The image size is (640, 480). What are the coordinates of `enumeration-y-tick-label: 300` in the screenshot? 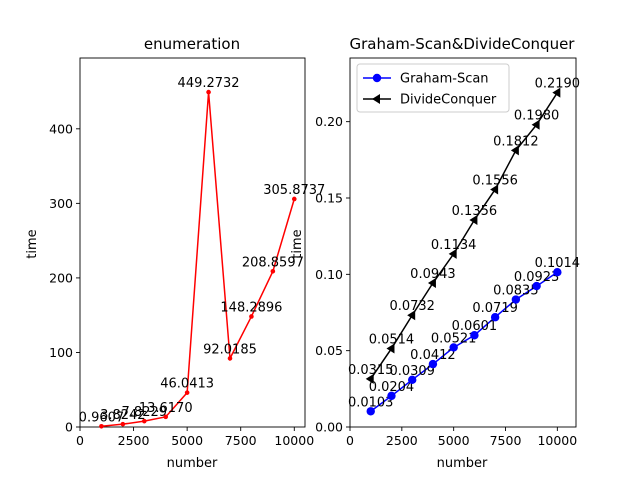 It's located at (61, 203).